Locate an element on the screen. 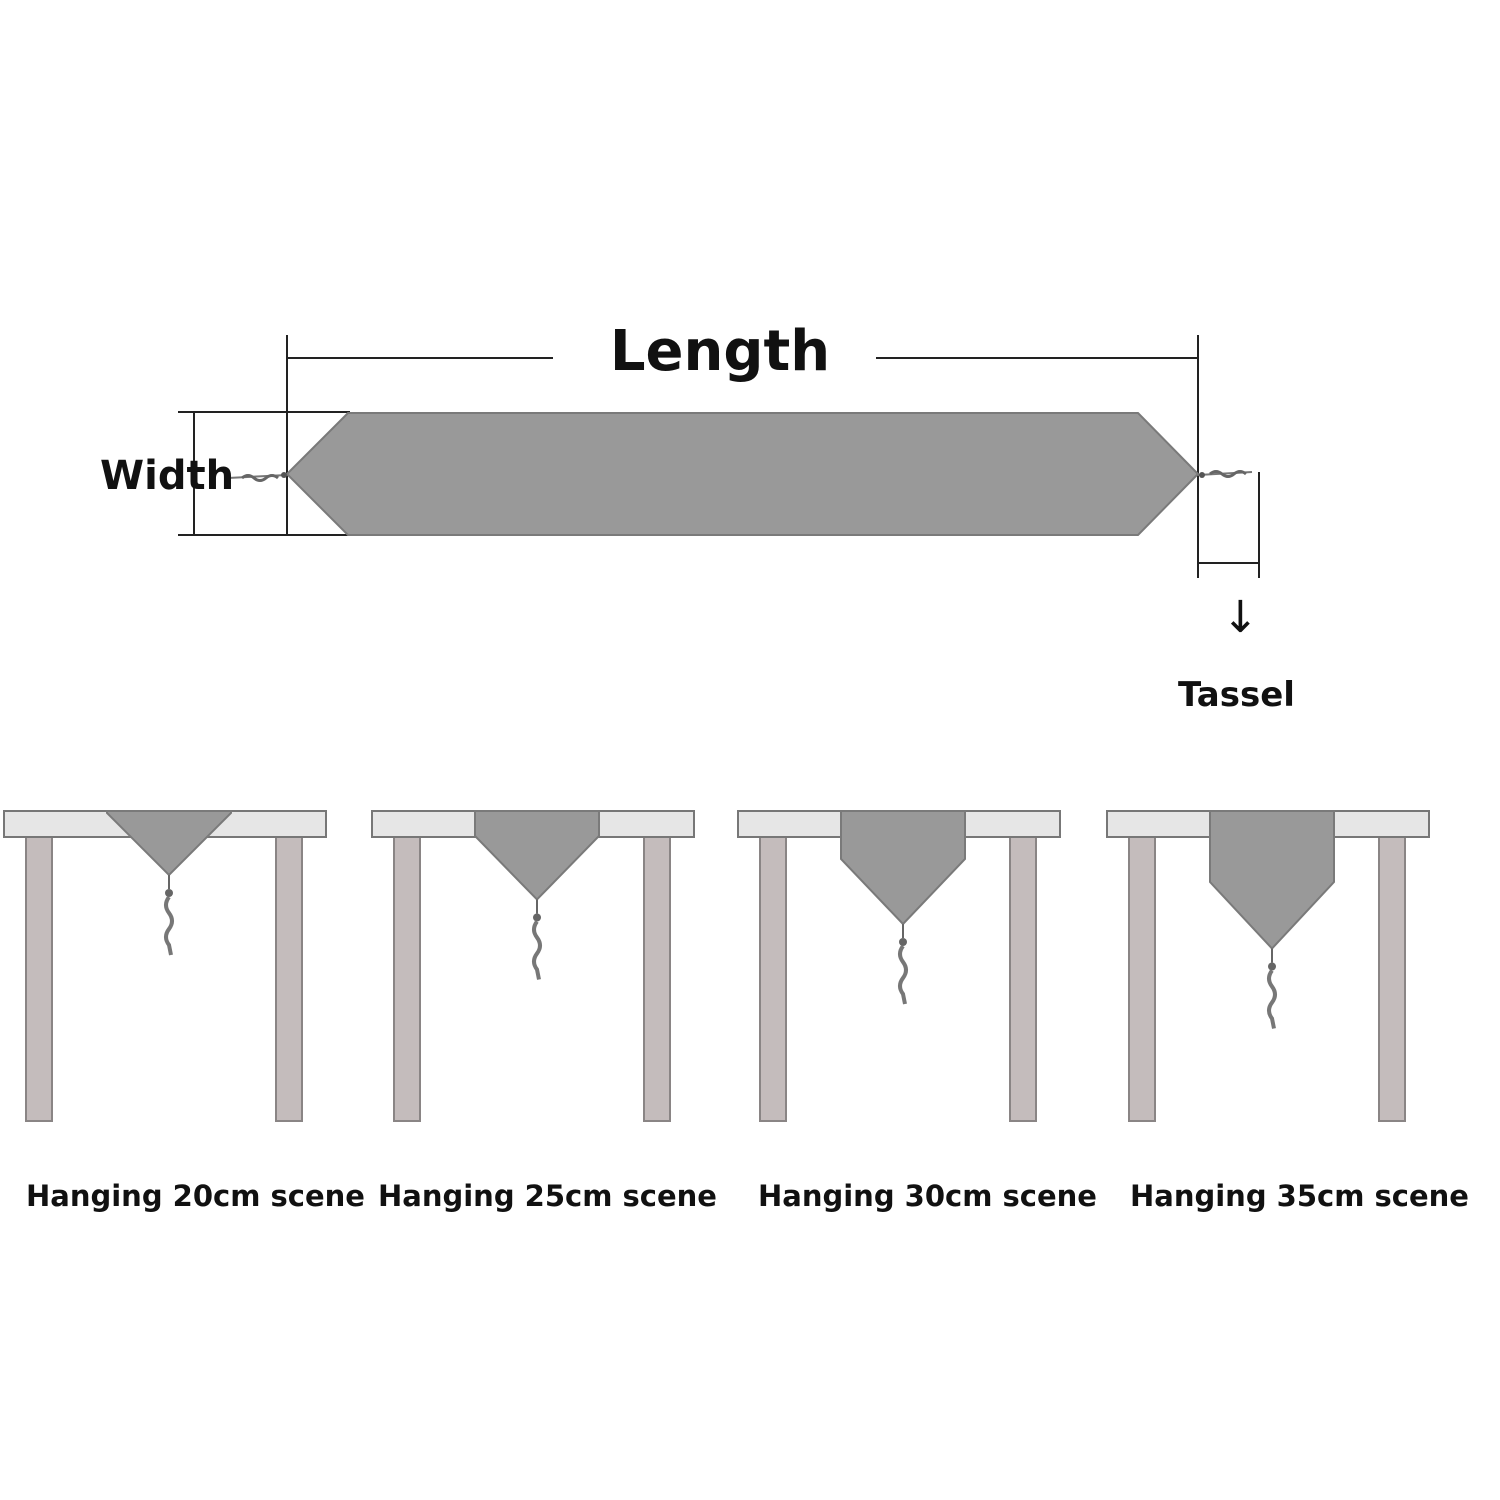  tassel-label: Tassel is located at coordinates (1236, 695).